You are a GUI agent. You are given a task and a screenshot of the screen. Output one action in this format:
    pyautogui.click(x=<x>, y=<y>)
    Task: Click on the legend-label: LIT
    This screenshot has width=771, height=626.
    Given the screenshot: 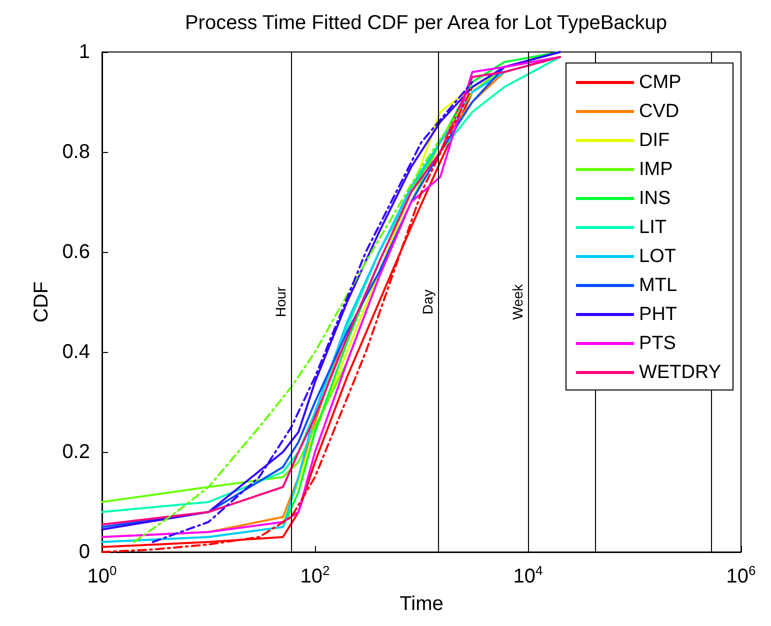 What is the action you would take?
    pyautogui.click(x=653, y=227)
    